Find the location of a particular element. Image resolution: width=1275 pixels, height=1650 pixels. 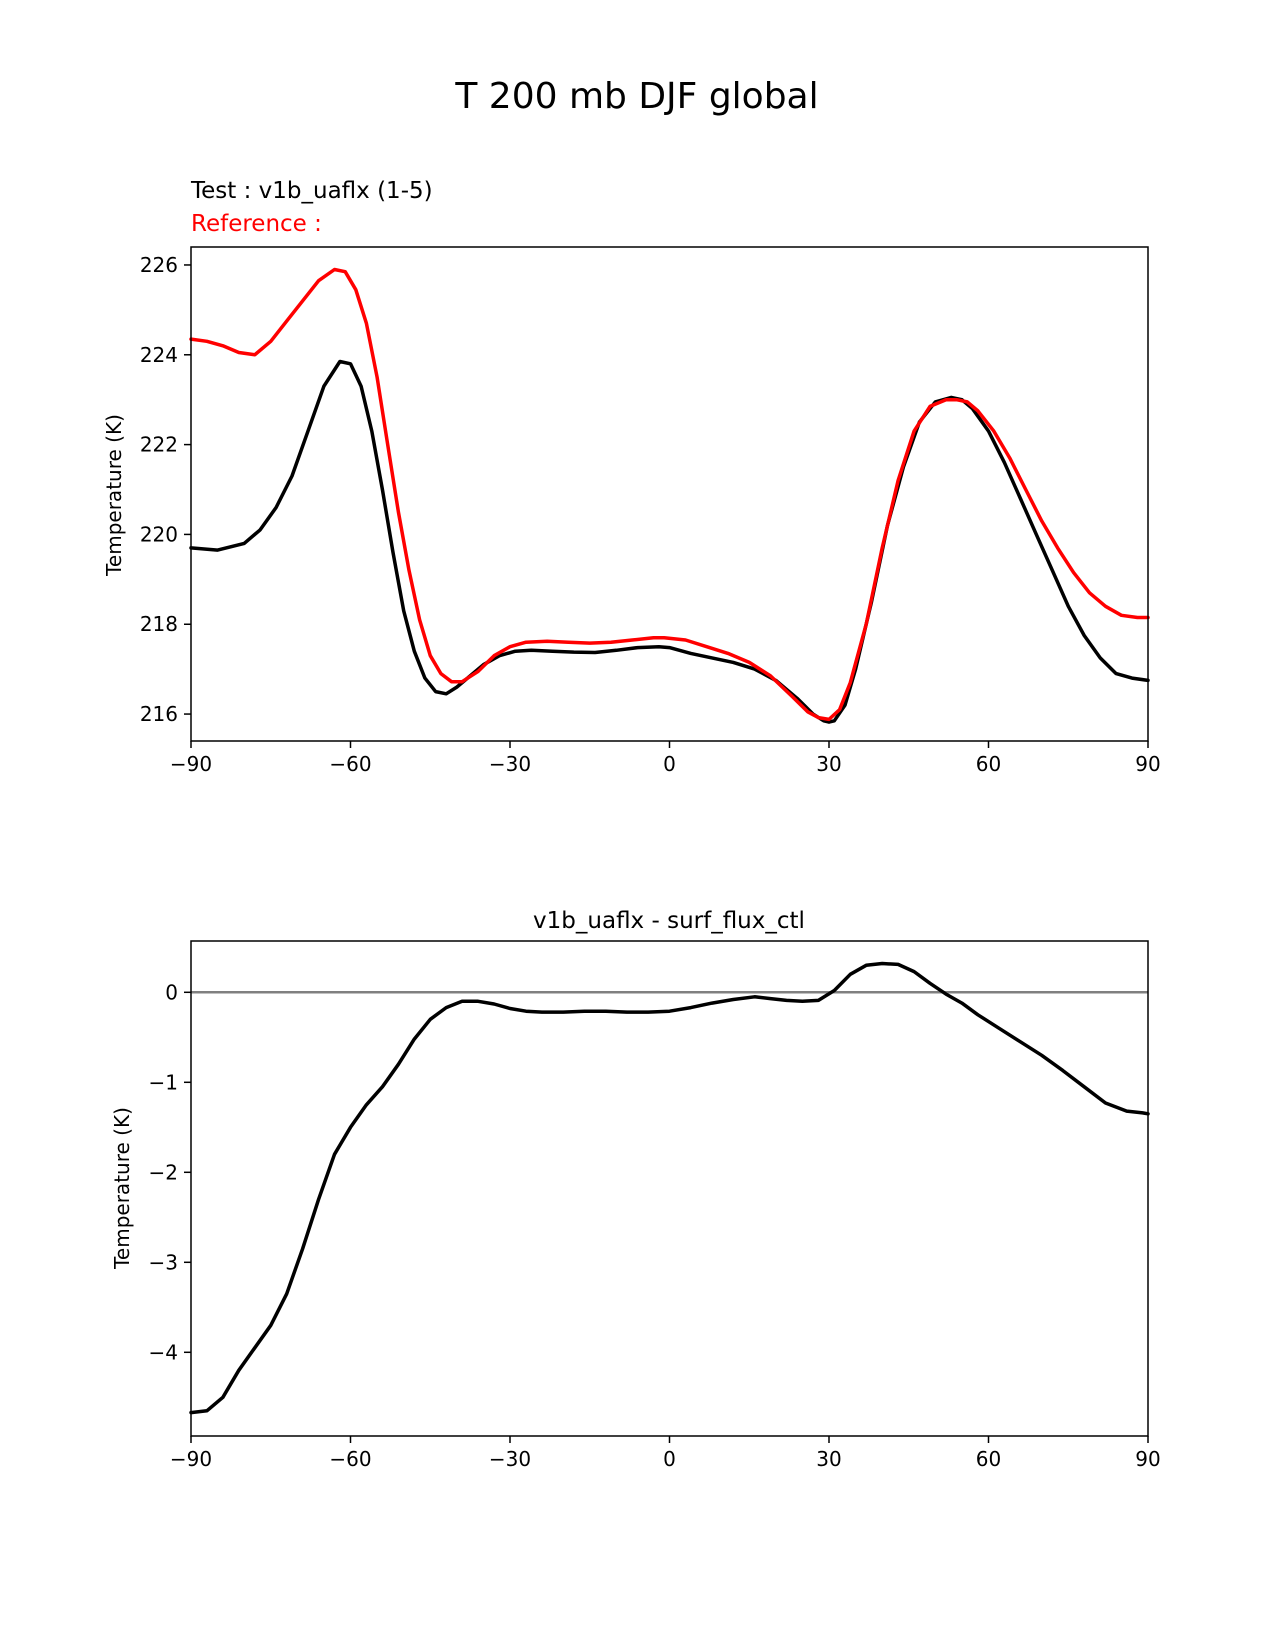

bottom-plot-x-tick-label: 30 is located at coordinates (828, 1459).